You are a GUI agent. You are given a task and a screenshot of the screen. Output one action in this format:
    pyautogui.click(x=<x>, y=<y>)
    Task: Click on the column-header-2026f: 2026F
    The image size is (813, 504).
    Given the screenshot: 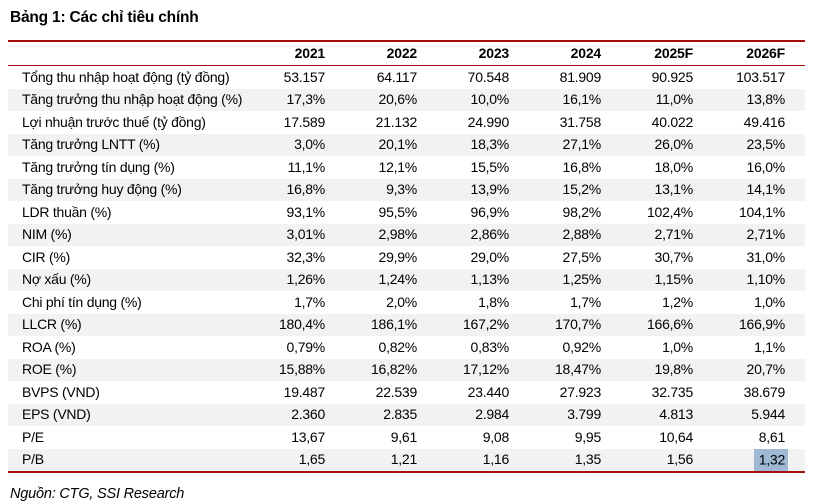 What is the action you would take?
    pyautogui.click(x=765, y=53)
    